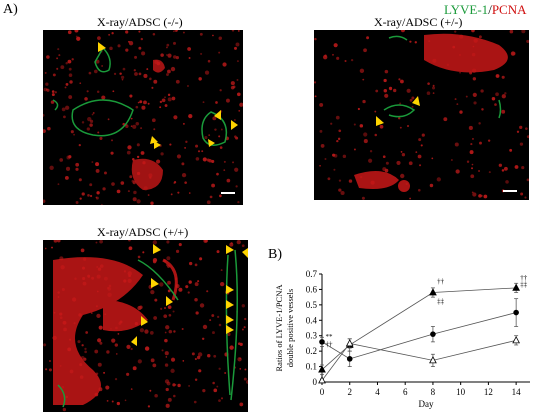  I want to click on legend-lyve-label: LYVE-1, so click(466, 9).